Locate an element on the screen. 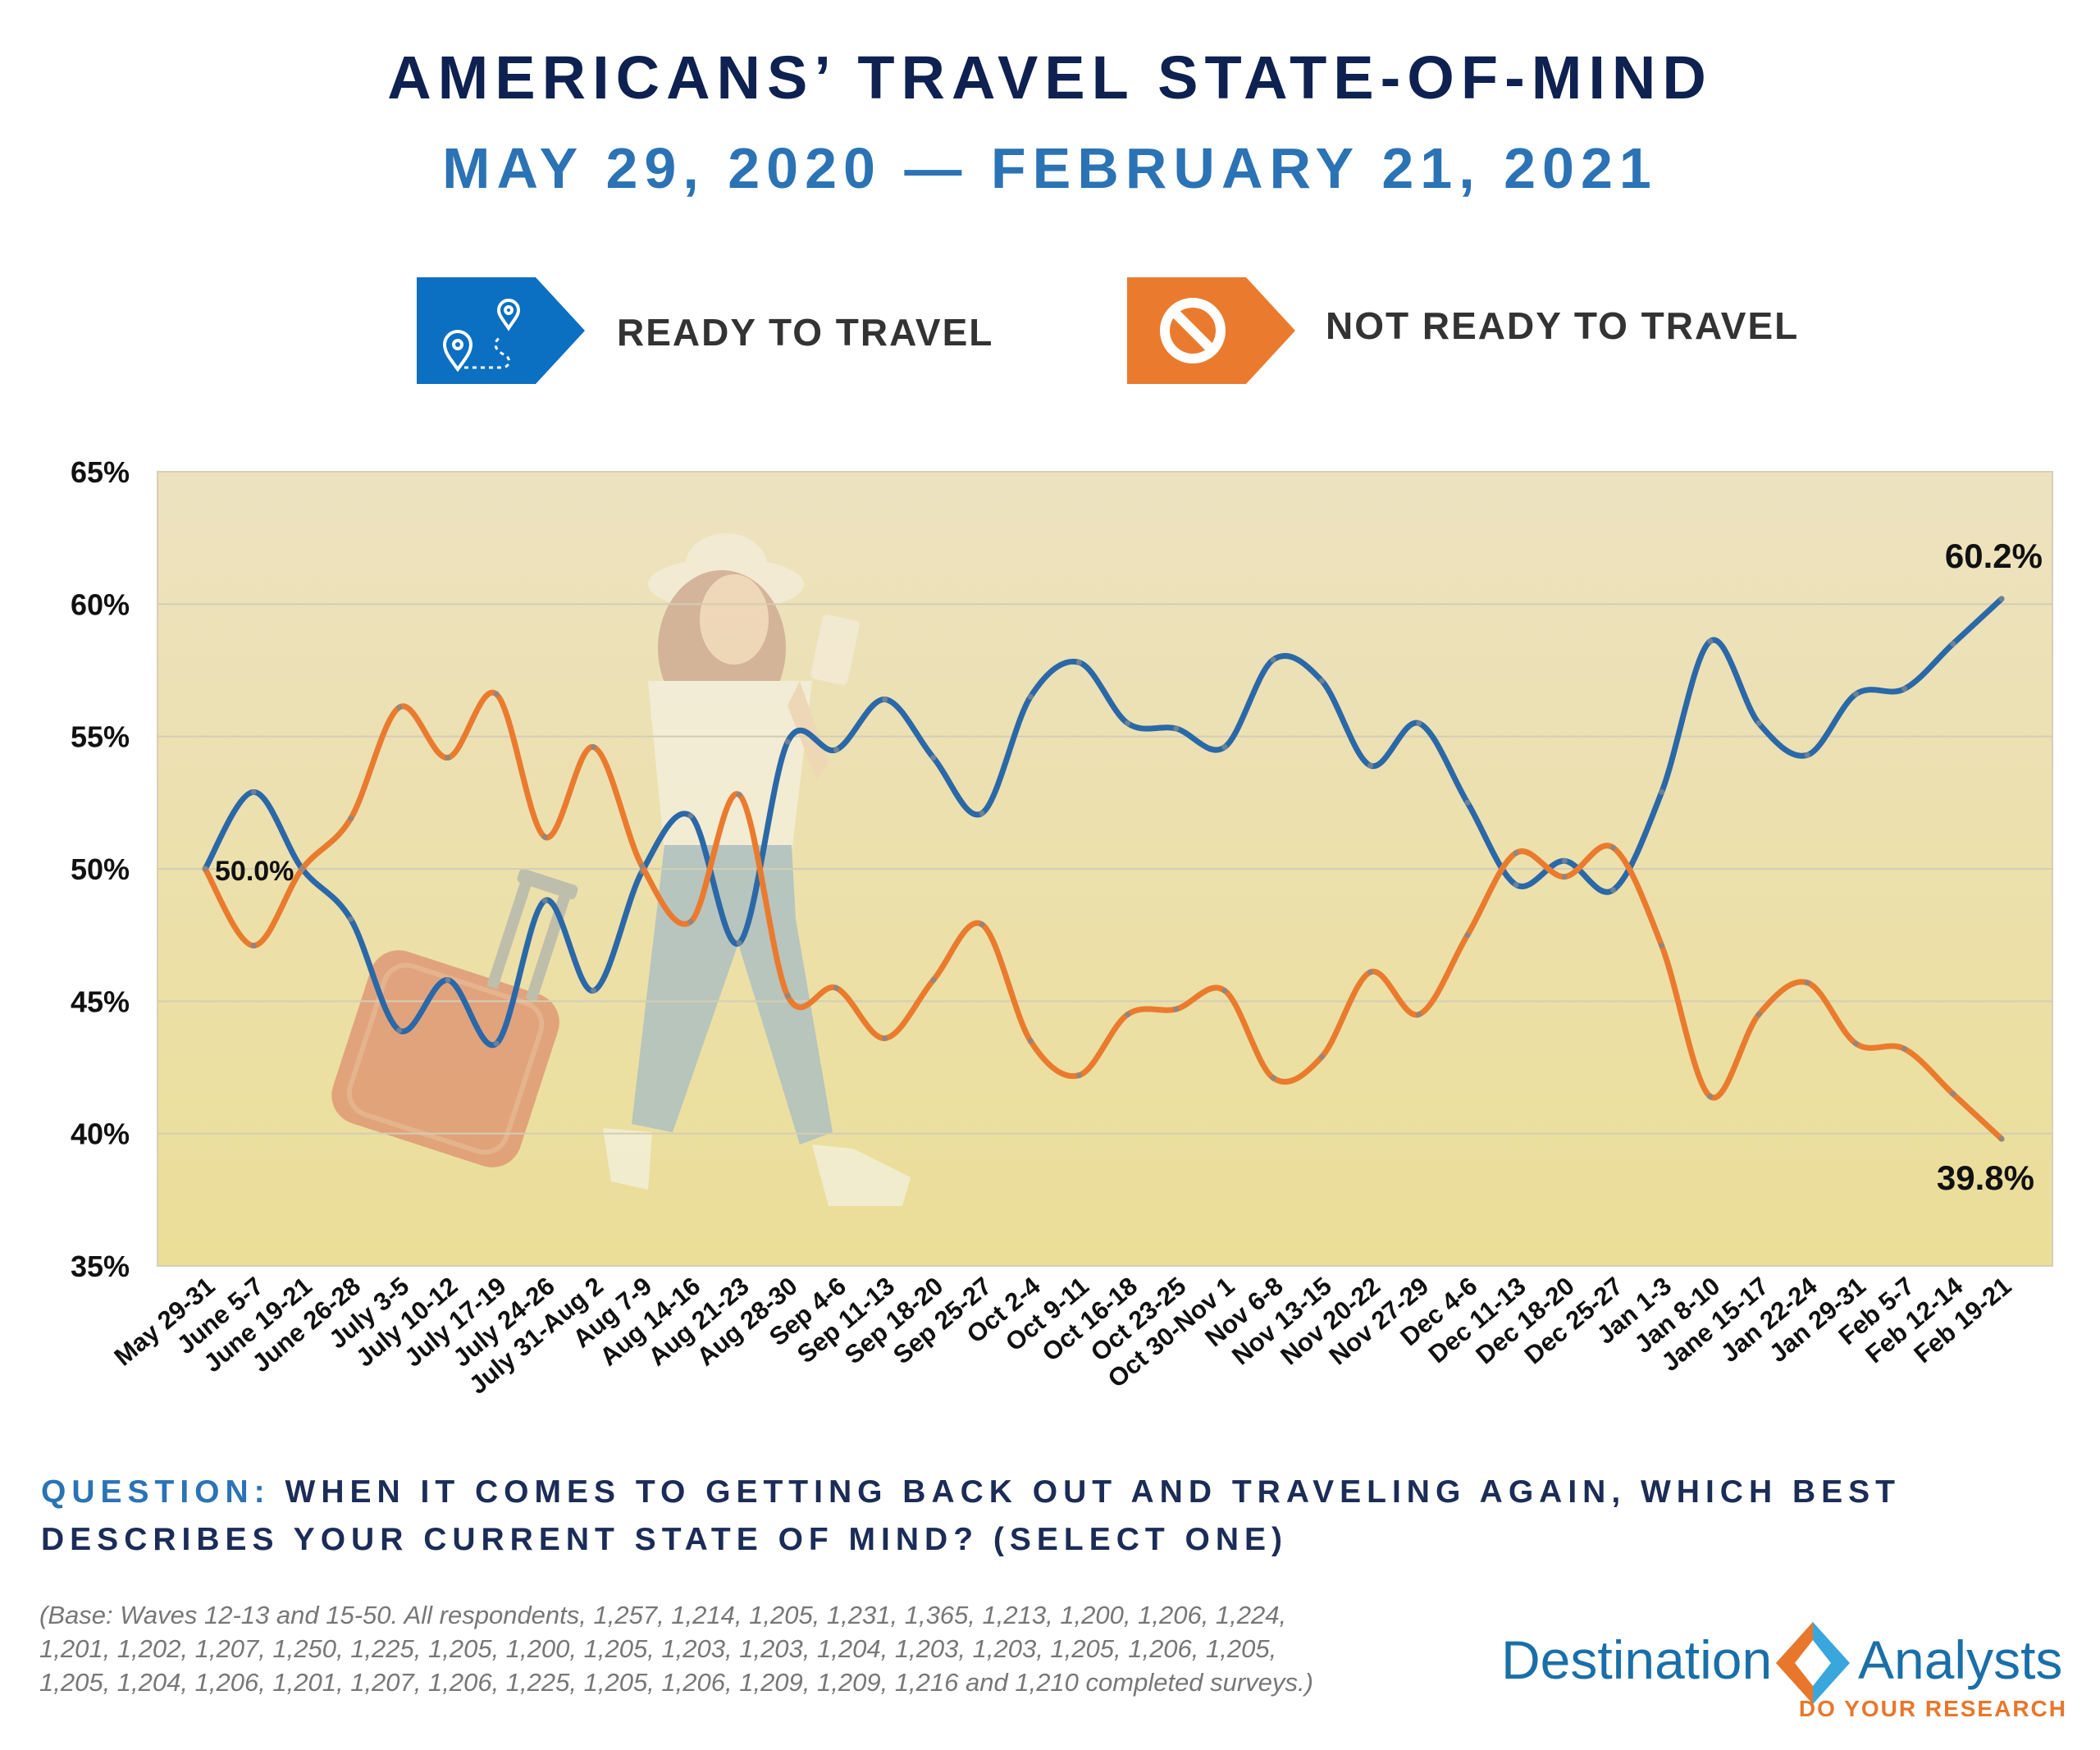 The width and height of the screenshot is (2100, 1750). destination-analysts-logo: Destination Analysts DO YOUR RESEARCH is located at coordinates (1793, 1674).